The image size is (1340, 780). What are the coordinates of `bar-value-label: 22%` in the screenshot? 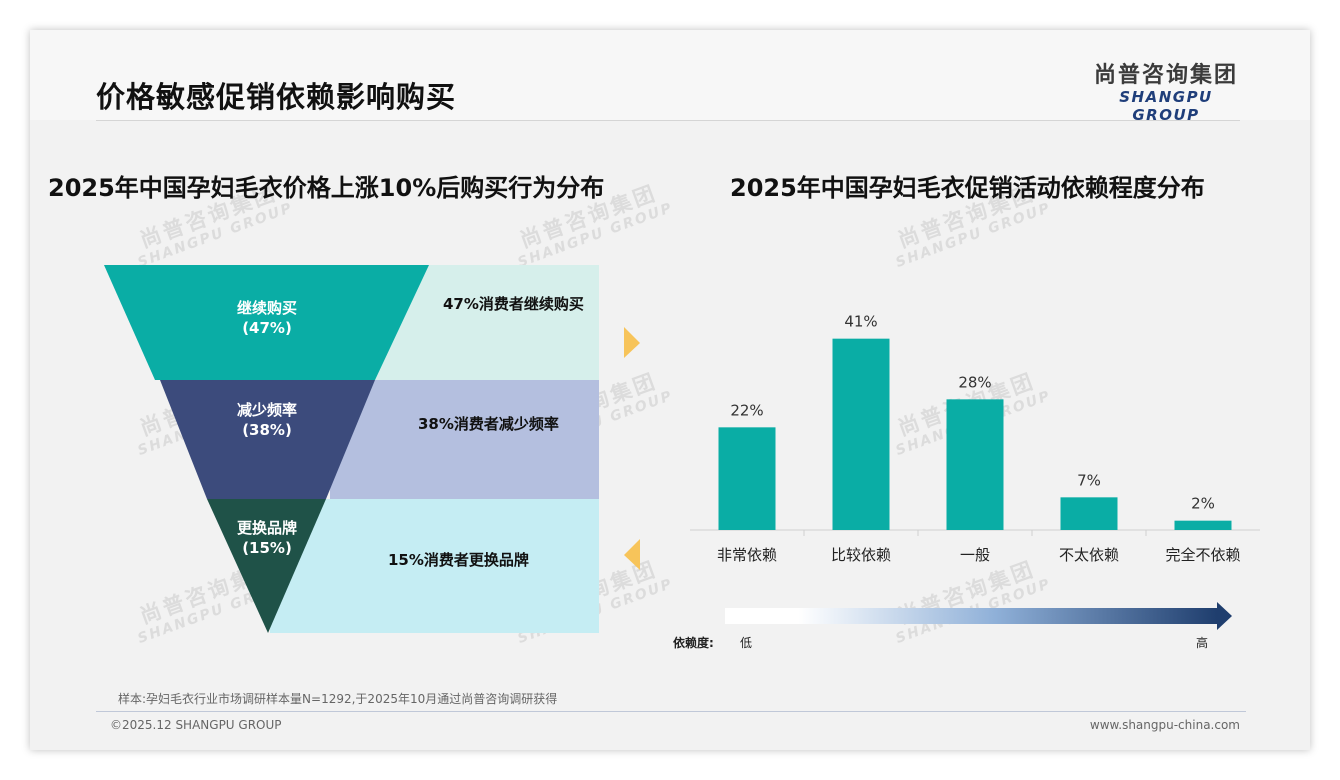 It's located at (746, 410).